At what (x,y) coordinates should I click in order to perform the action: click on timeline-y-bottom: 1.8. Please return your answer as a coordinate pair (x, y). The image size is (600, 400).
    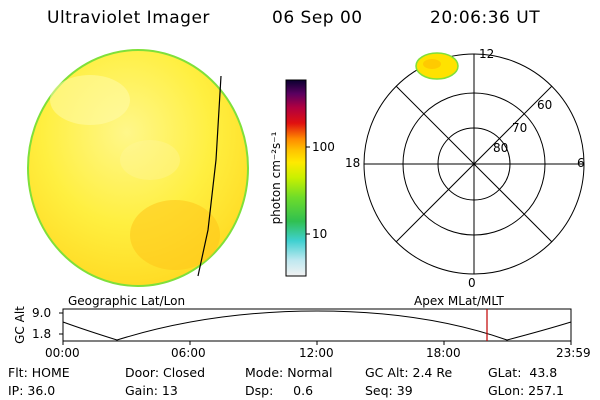
    Looking at the image, I should click on (42, 334).